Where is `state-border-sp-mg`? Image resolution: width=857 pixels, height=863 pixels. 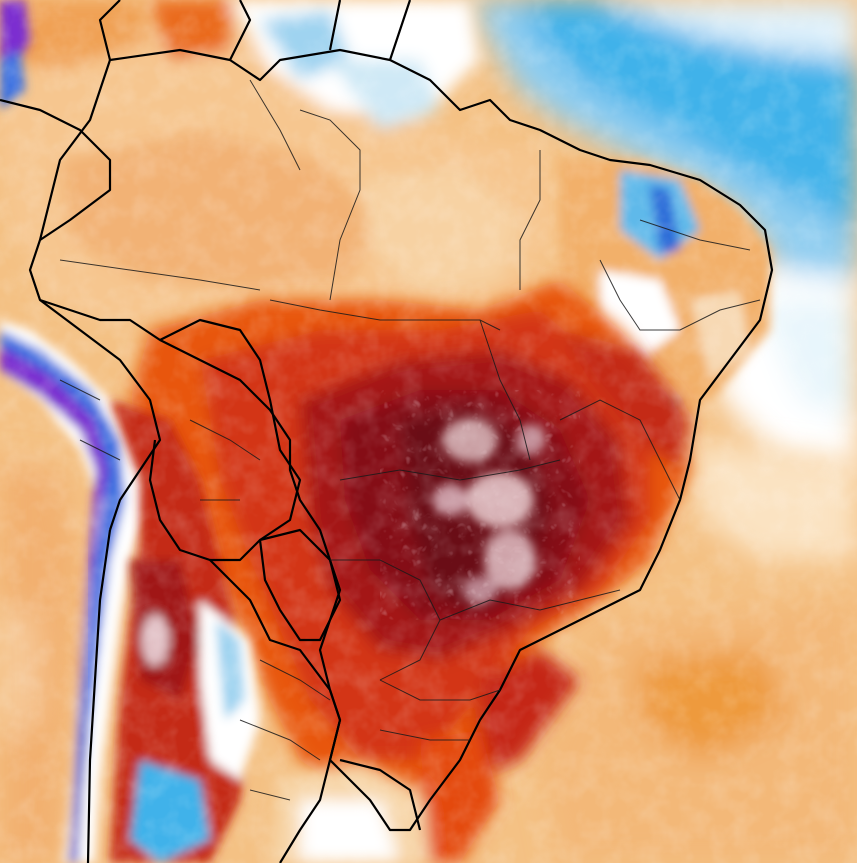
state-border-sp-mg is located at coordinates (530, 605).